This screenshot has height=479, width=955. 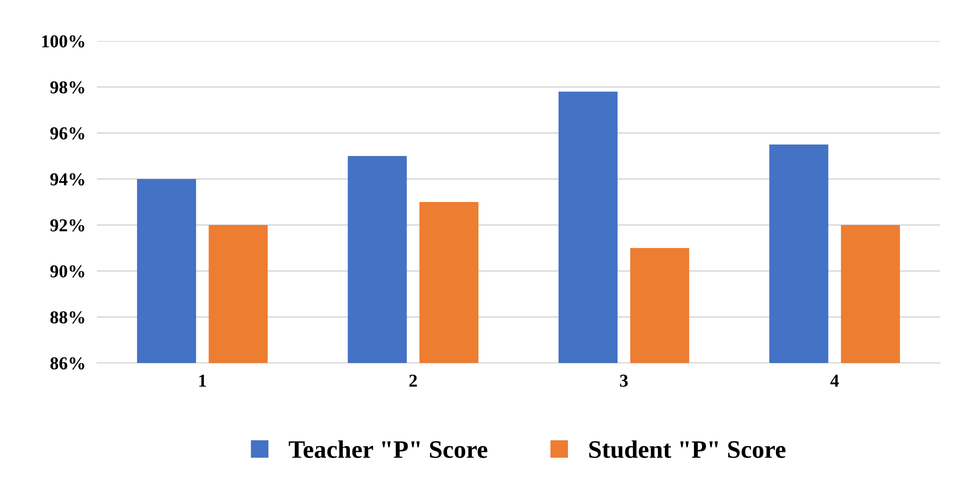 I want to click on y-tick-label: 88%, so click(x=67, y=317).